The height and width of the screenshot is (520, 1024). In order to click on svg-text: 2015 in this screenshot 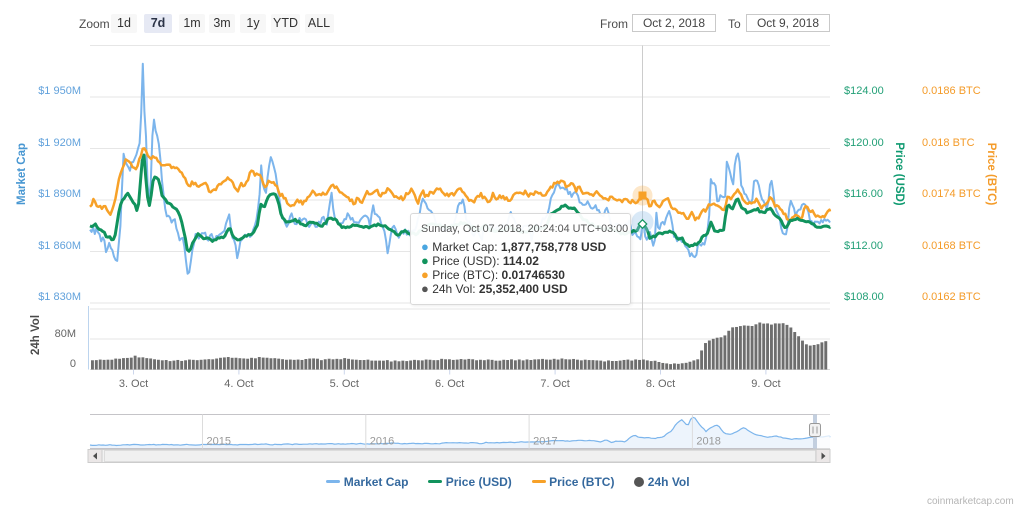, I will do `click(219, 442)`.